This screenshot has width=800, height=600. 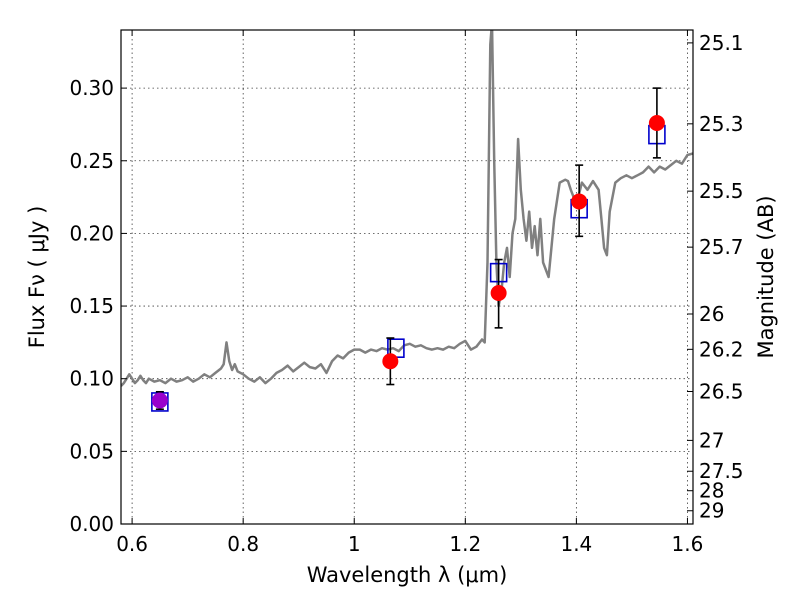 I want to click on y2-tick-label: 26.5, so click(x=721, y=391).